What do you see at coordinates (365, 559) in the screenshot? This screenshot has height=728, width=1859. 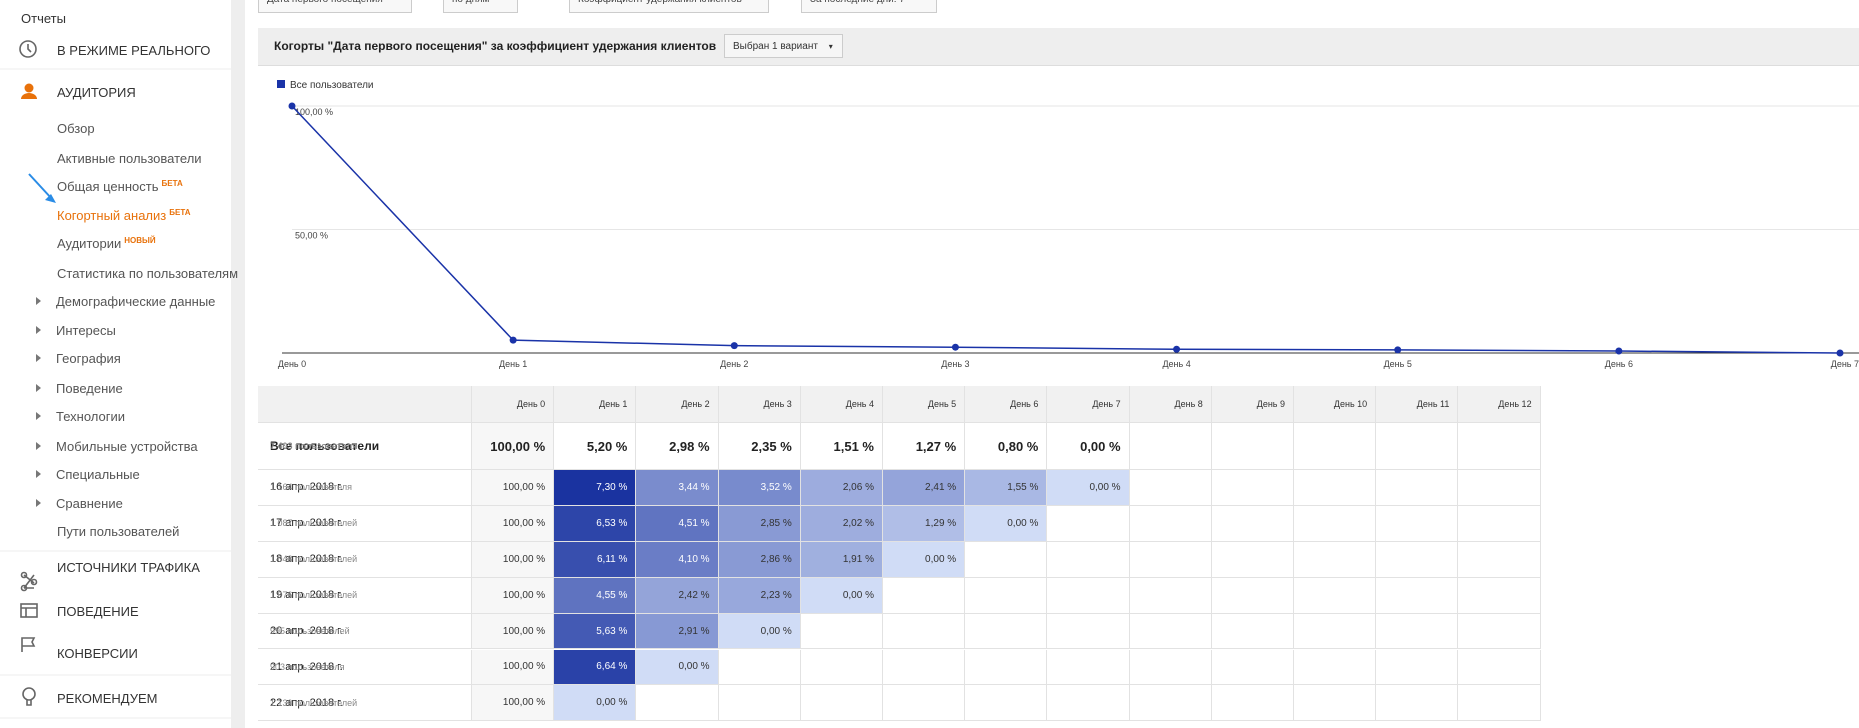 I see `row-label: 18 апр. 2018 г. 1 048 пользователей` at bounding box center [365, 559].